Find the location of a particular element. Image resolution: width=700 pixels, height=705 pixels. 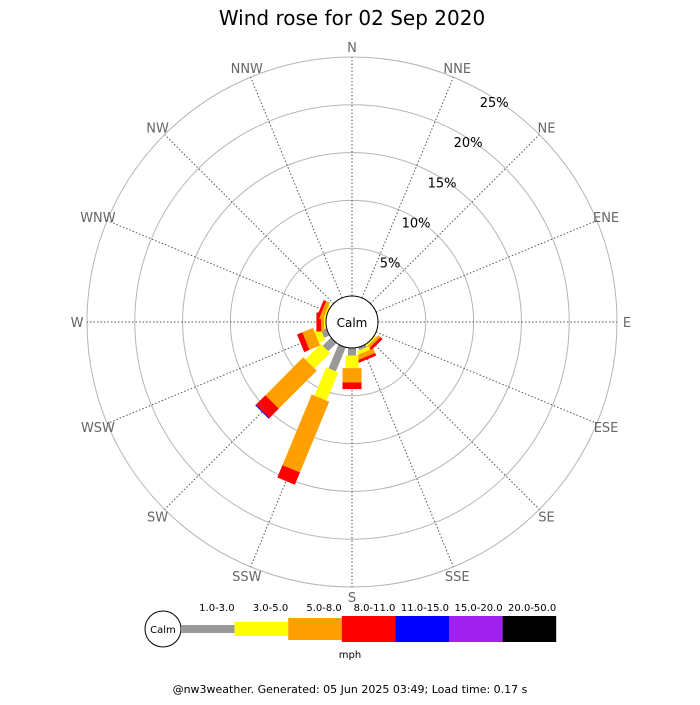

calm-circle is located at coordinates (352, 322).